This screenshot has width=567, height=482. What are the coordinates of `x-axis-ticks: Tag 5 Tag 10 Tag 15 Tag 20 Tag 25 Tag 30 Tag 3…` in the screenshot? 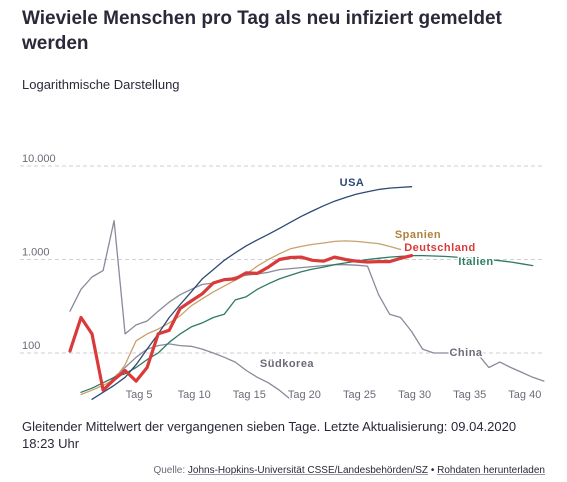 It's located at (333, 394).